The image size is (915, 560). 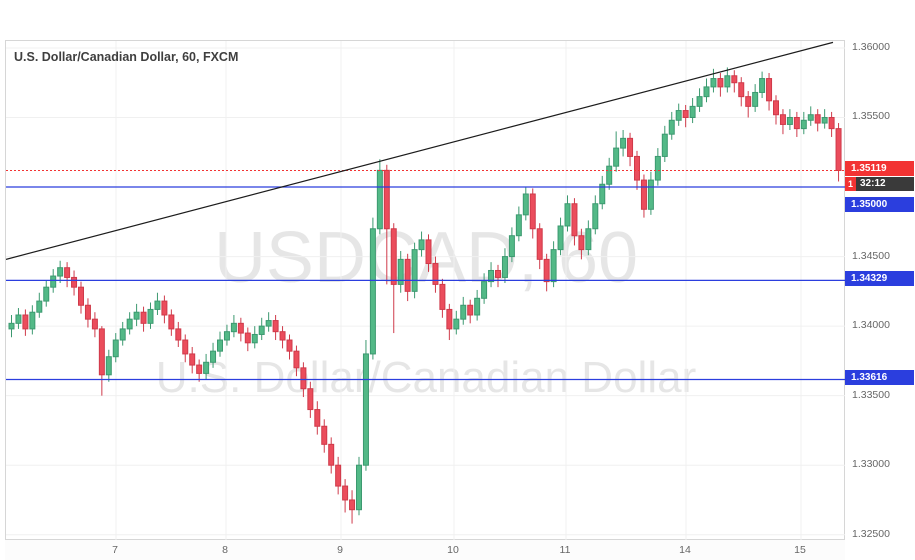 I want to click on level-price-label: 1.33616, so click(x=879, y=377).